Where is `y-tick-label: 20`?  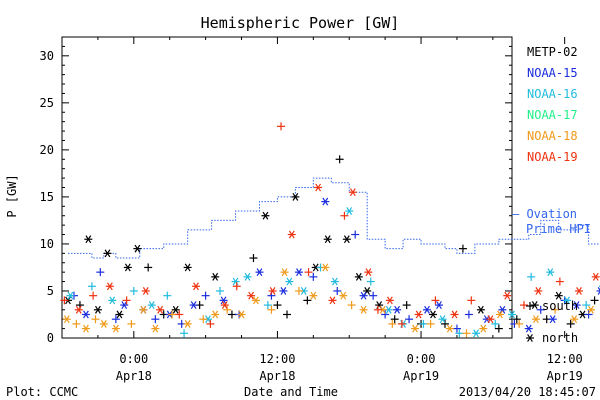
y-tick-label: 20 is located at coordinates (47, 150).